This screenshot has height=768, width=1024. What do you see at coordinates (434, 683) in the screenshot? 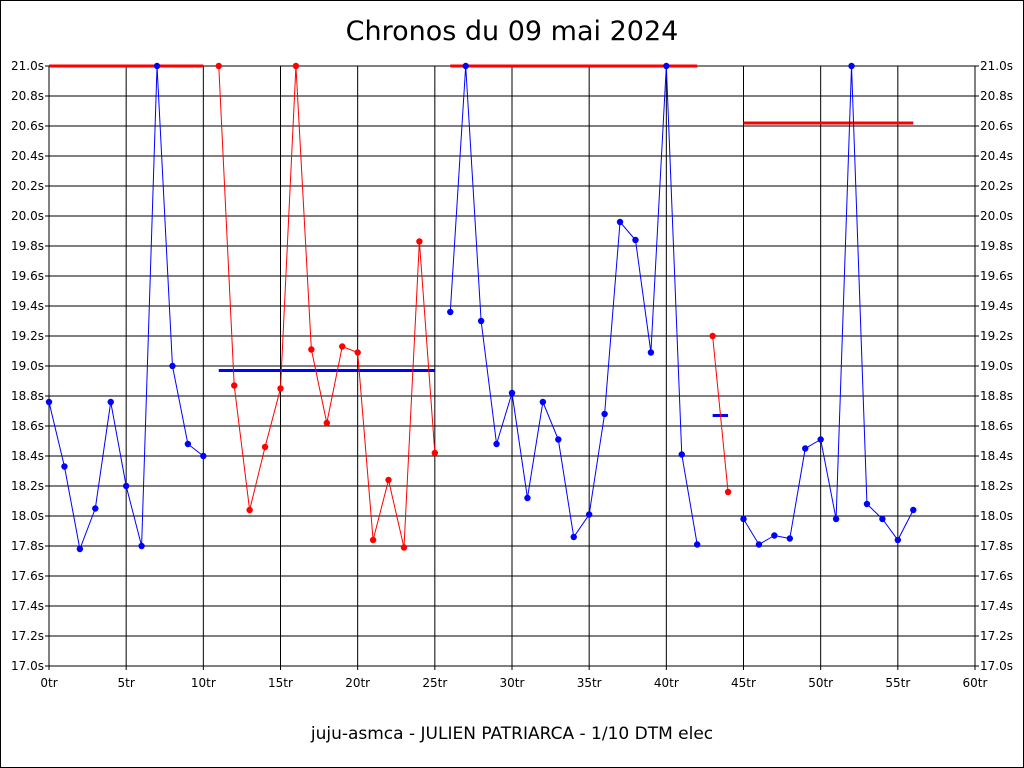
I see `x-tick-label: 25tr` at bounding box center [434, 683].